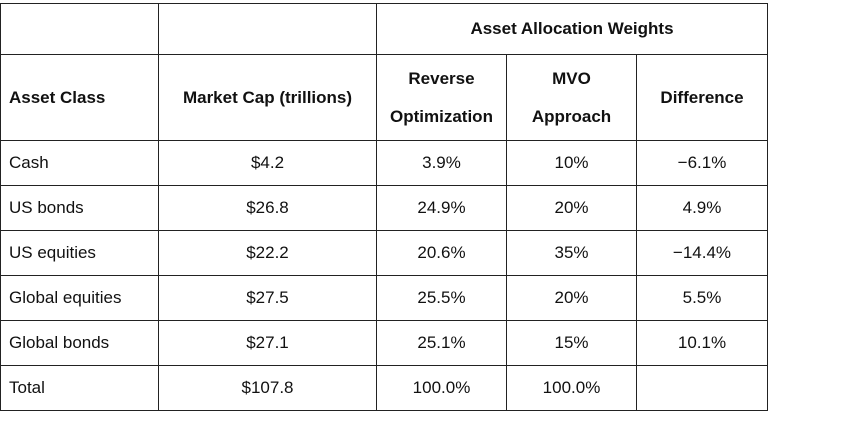 The image size is (862, 427). Describe the element at coordinates (79, 163) in the screenshot. I see `asset-cell: Cash` at that location.